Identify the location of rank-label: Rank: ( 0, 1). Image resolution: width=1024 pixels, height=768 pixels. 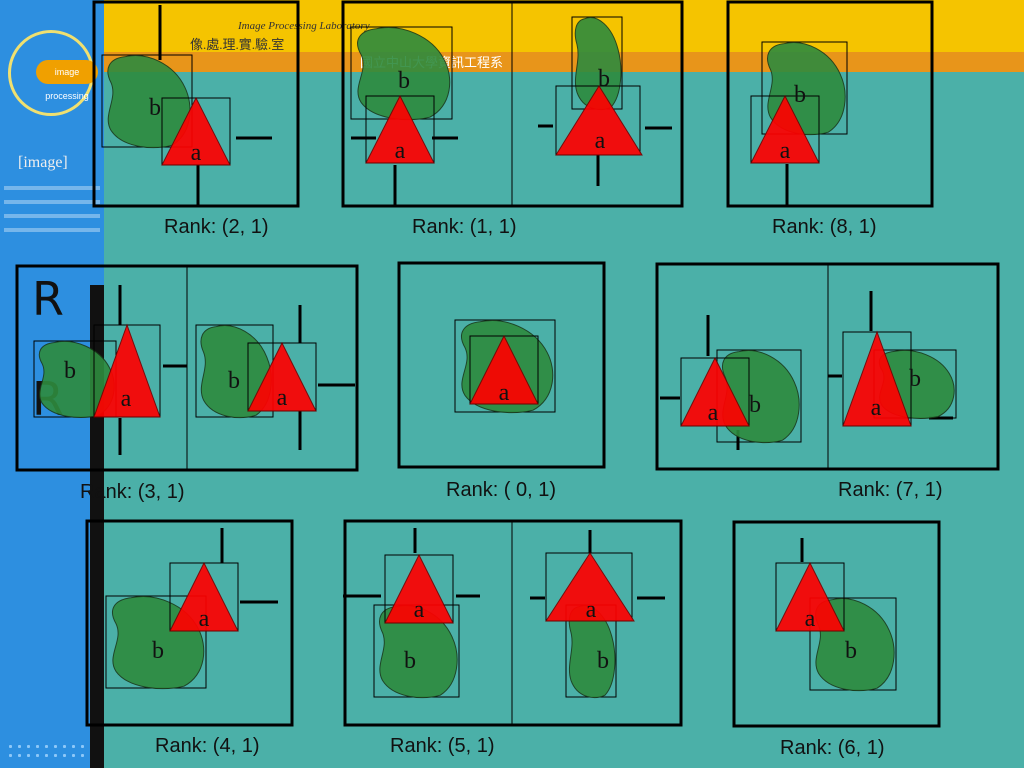
(501, 490).